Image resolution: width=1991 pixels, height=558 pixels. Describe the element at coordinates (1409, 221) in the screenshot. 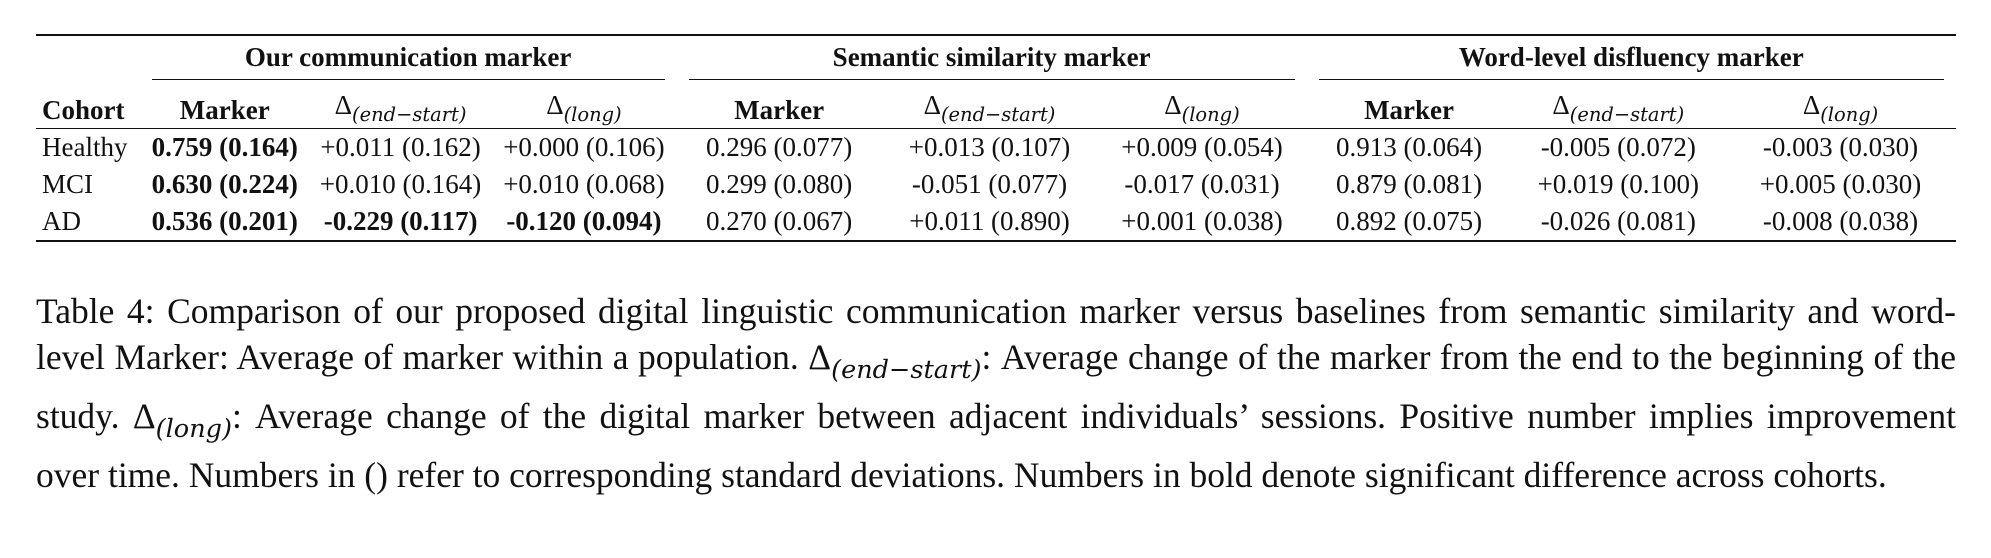

I see `value-cell: 0.892 (0.075)` at that location.